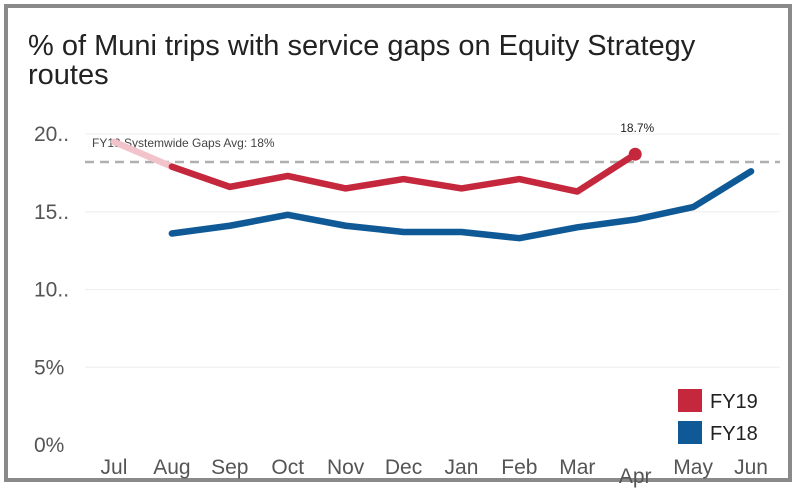 Image resolution: width=792 pixels, height=489 pixels. I want to click on annotations: 18.7%, so click(637, 128).